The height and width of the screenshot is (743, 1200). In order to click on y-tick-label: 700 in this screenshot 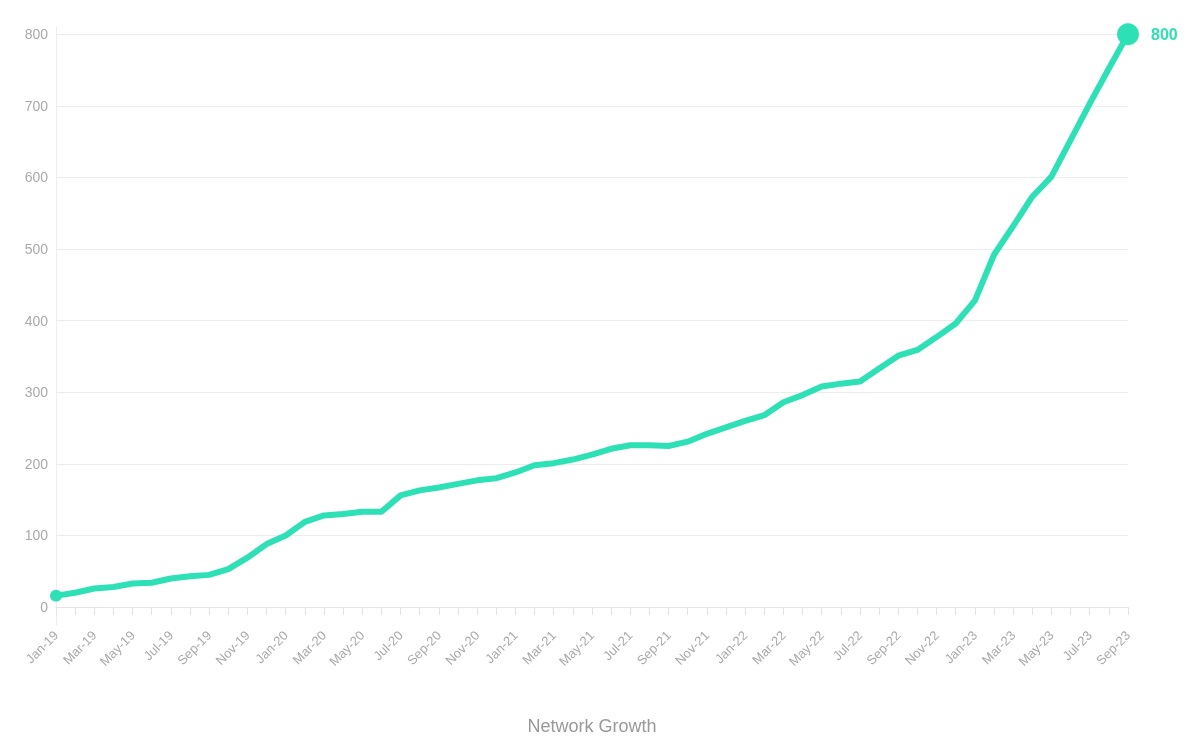, I will do `click(36, 105)`.